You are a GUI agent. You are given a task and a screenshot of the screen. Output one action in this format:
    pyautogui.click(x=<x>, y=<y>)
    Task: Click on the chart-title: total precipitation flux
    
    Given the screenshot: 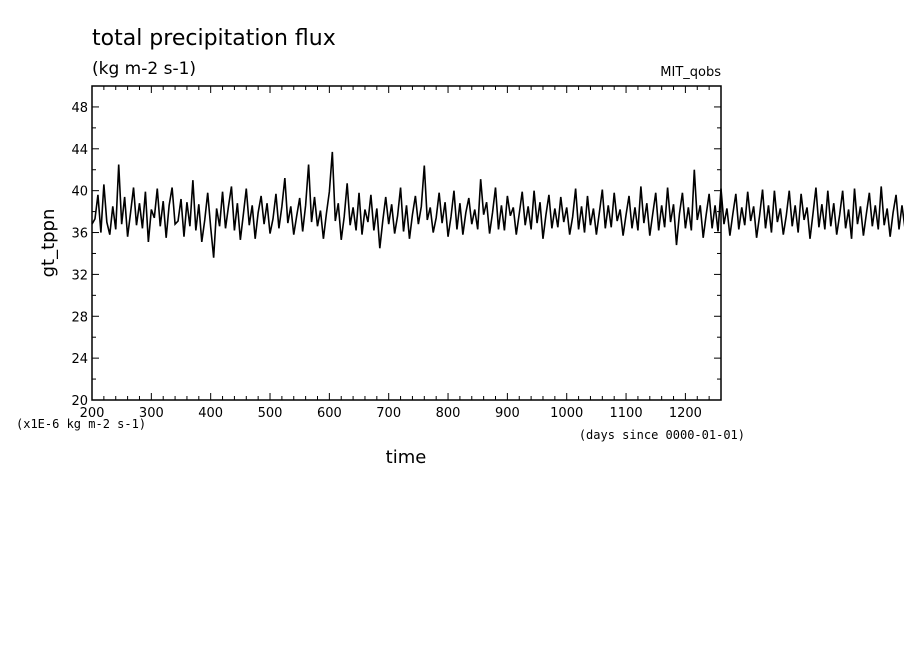 What is the action you would take?
    pyautogui.click(x=214, y=38)
    